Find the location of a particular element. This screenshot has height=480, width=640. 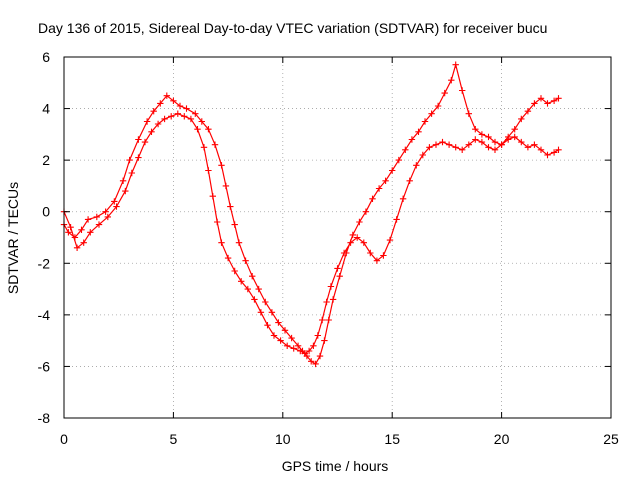

y-tick-label: 4 is located at coordinates (46, 109).